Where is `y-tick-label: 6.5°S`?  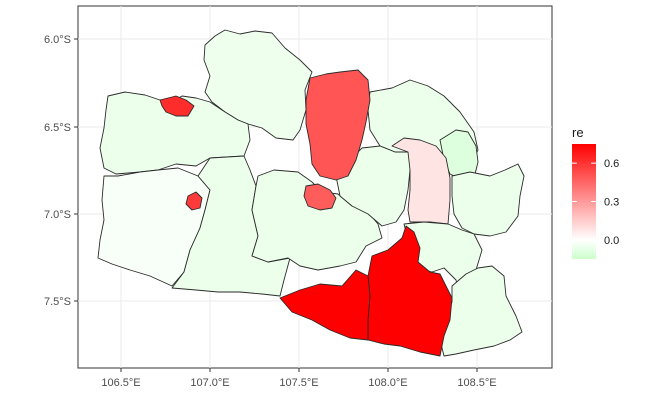 y-tick-label: 6.5°S is located at coordinates (57, 128).